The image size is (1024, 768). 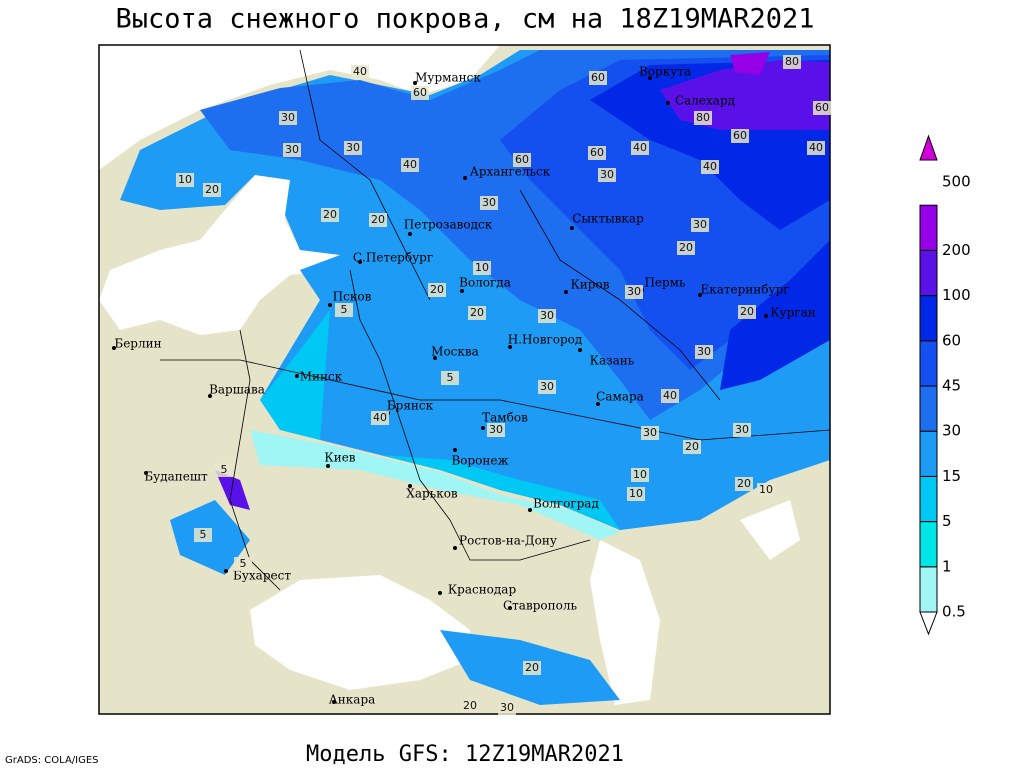 I want to click on city-label: Салехард, so click(x=705, y=101).